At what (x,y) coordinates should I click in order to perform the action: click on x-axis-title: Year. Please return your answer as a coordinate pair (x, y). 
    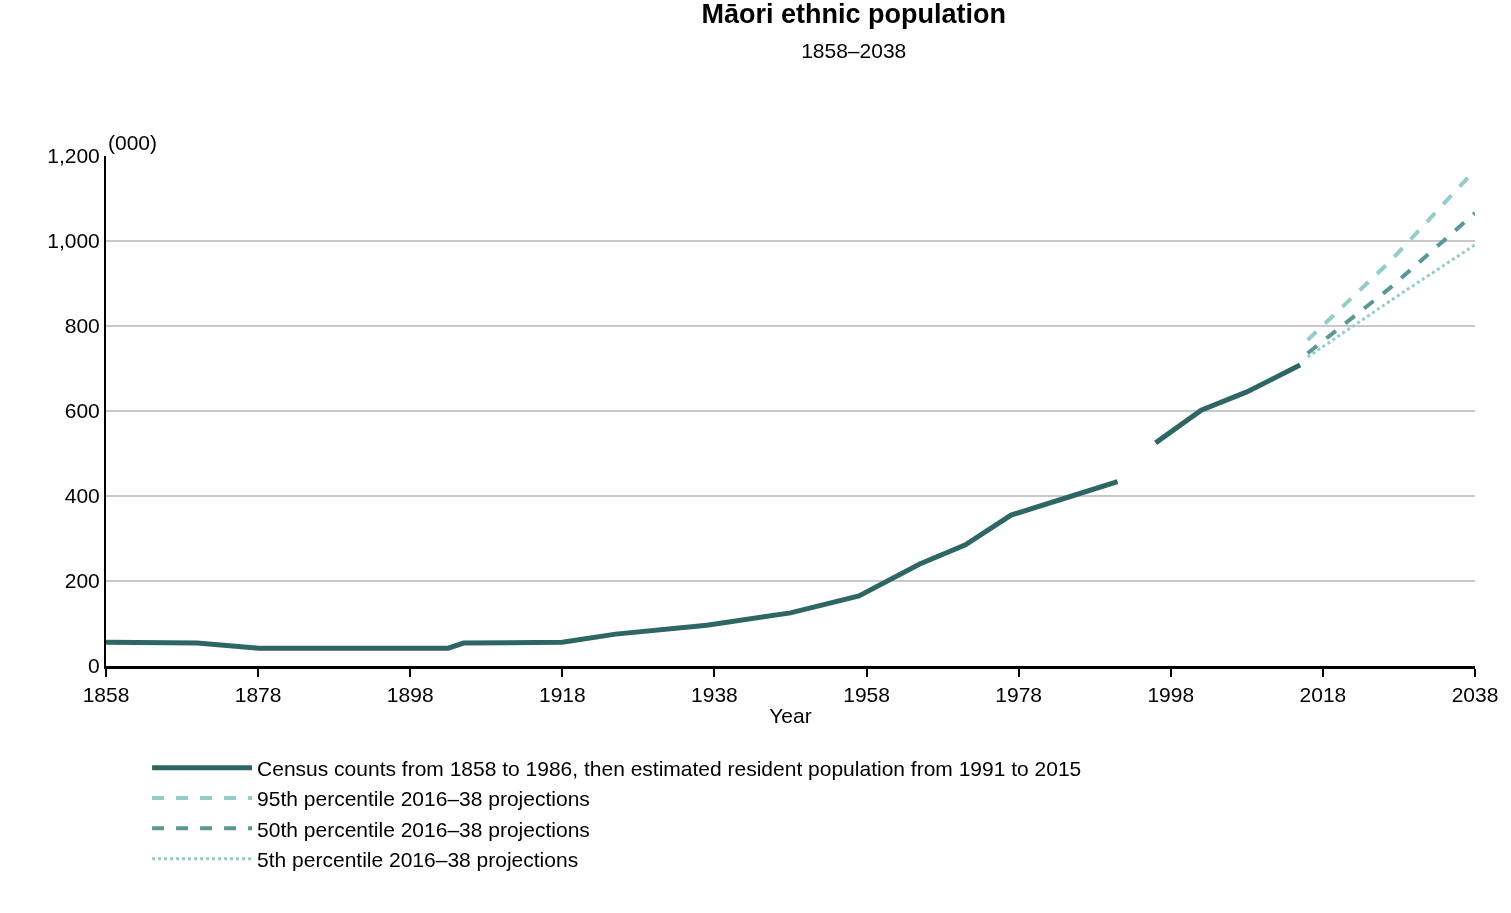
    Looking at the image, I should click on (790, 716).